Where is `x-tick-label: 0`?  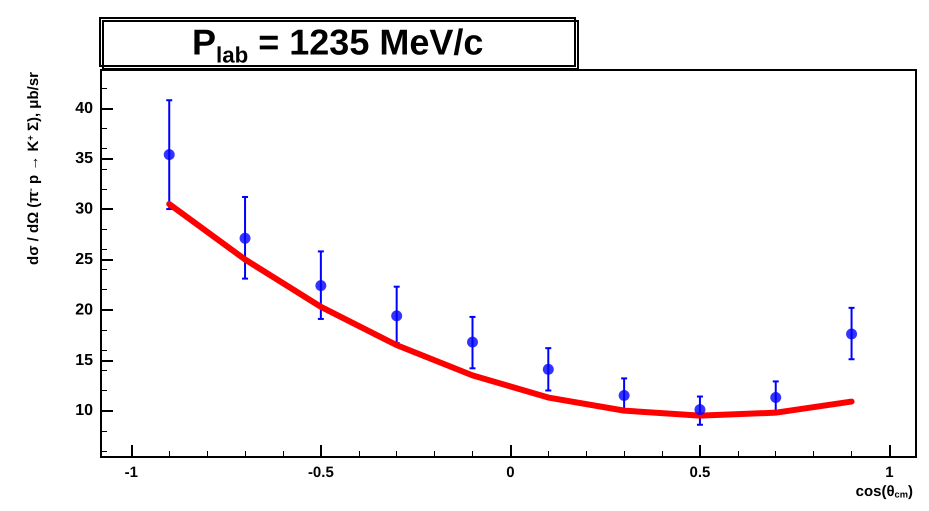
x-tick-label: 0 is located at coordinates (510, 472).